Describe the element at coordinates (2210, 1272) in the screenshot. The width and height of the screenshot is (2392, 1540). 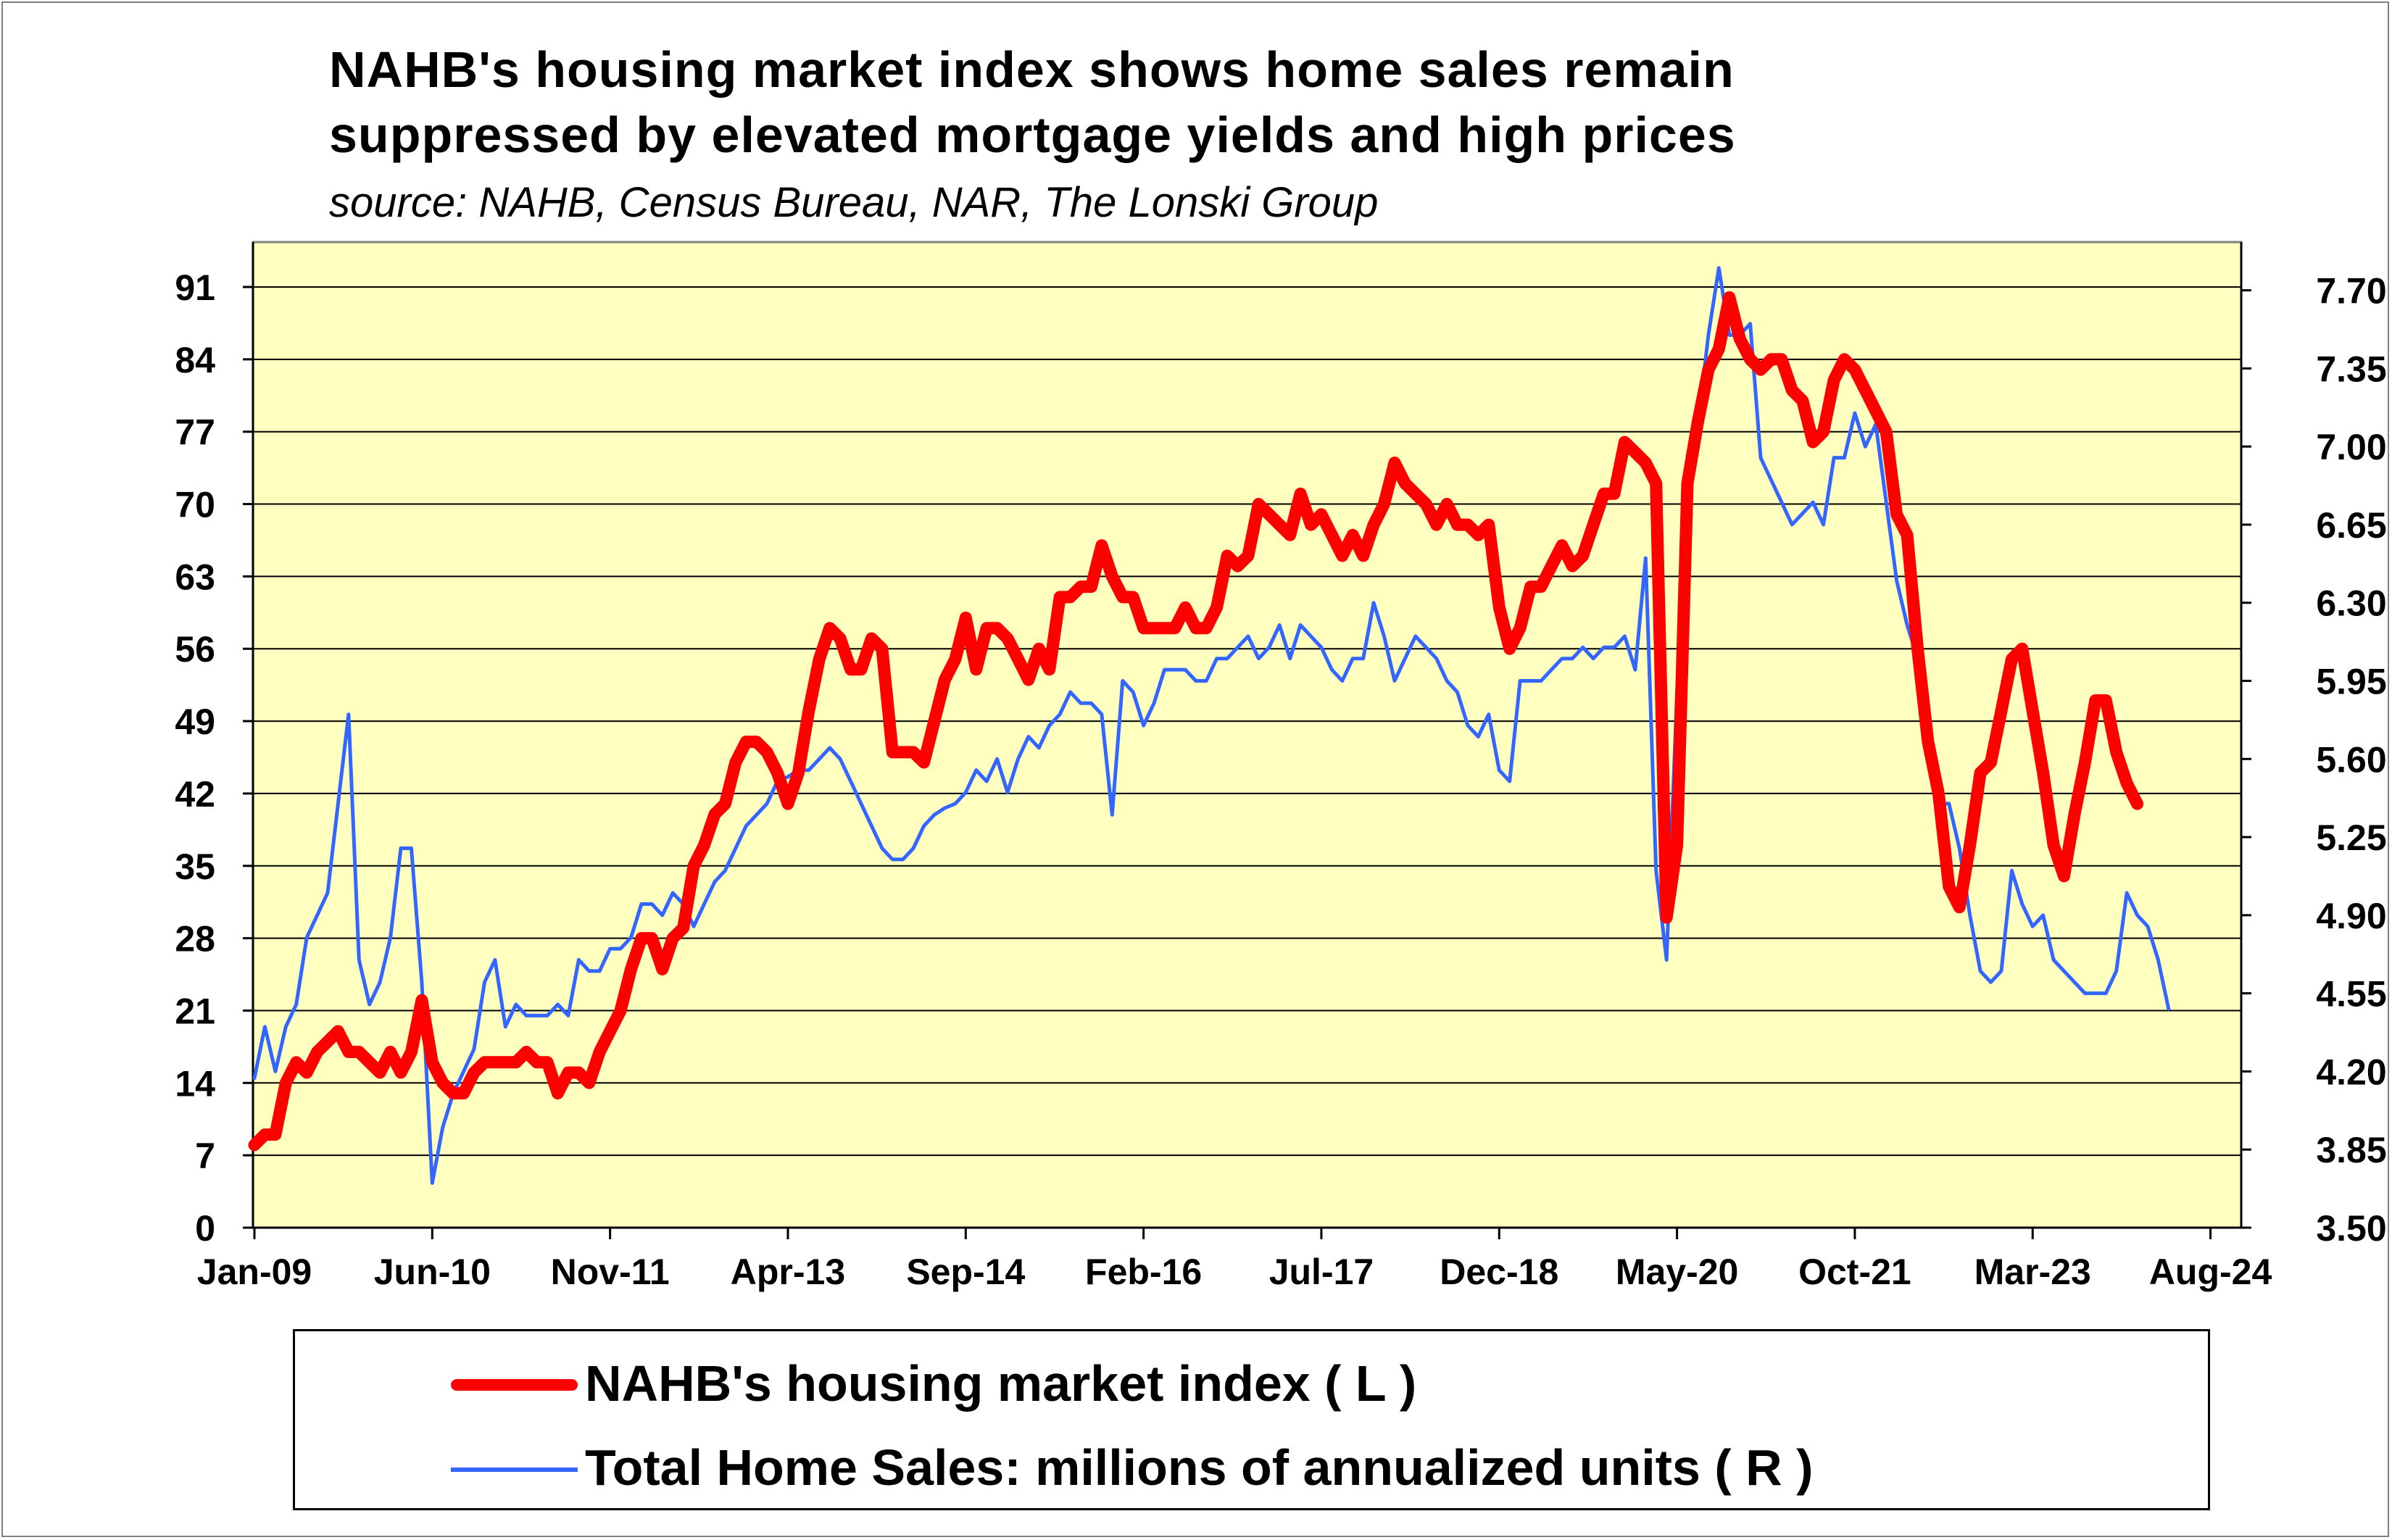
I see `x-tick-label: Aug-24` at that location.